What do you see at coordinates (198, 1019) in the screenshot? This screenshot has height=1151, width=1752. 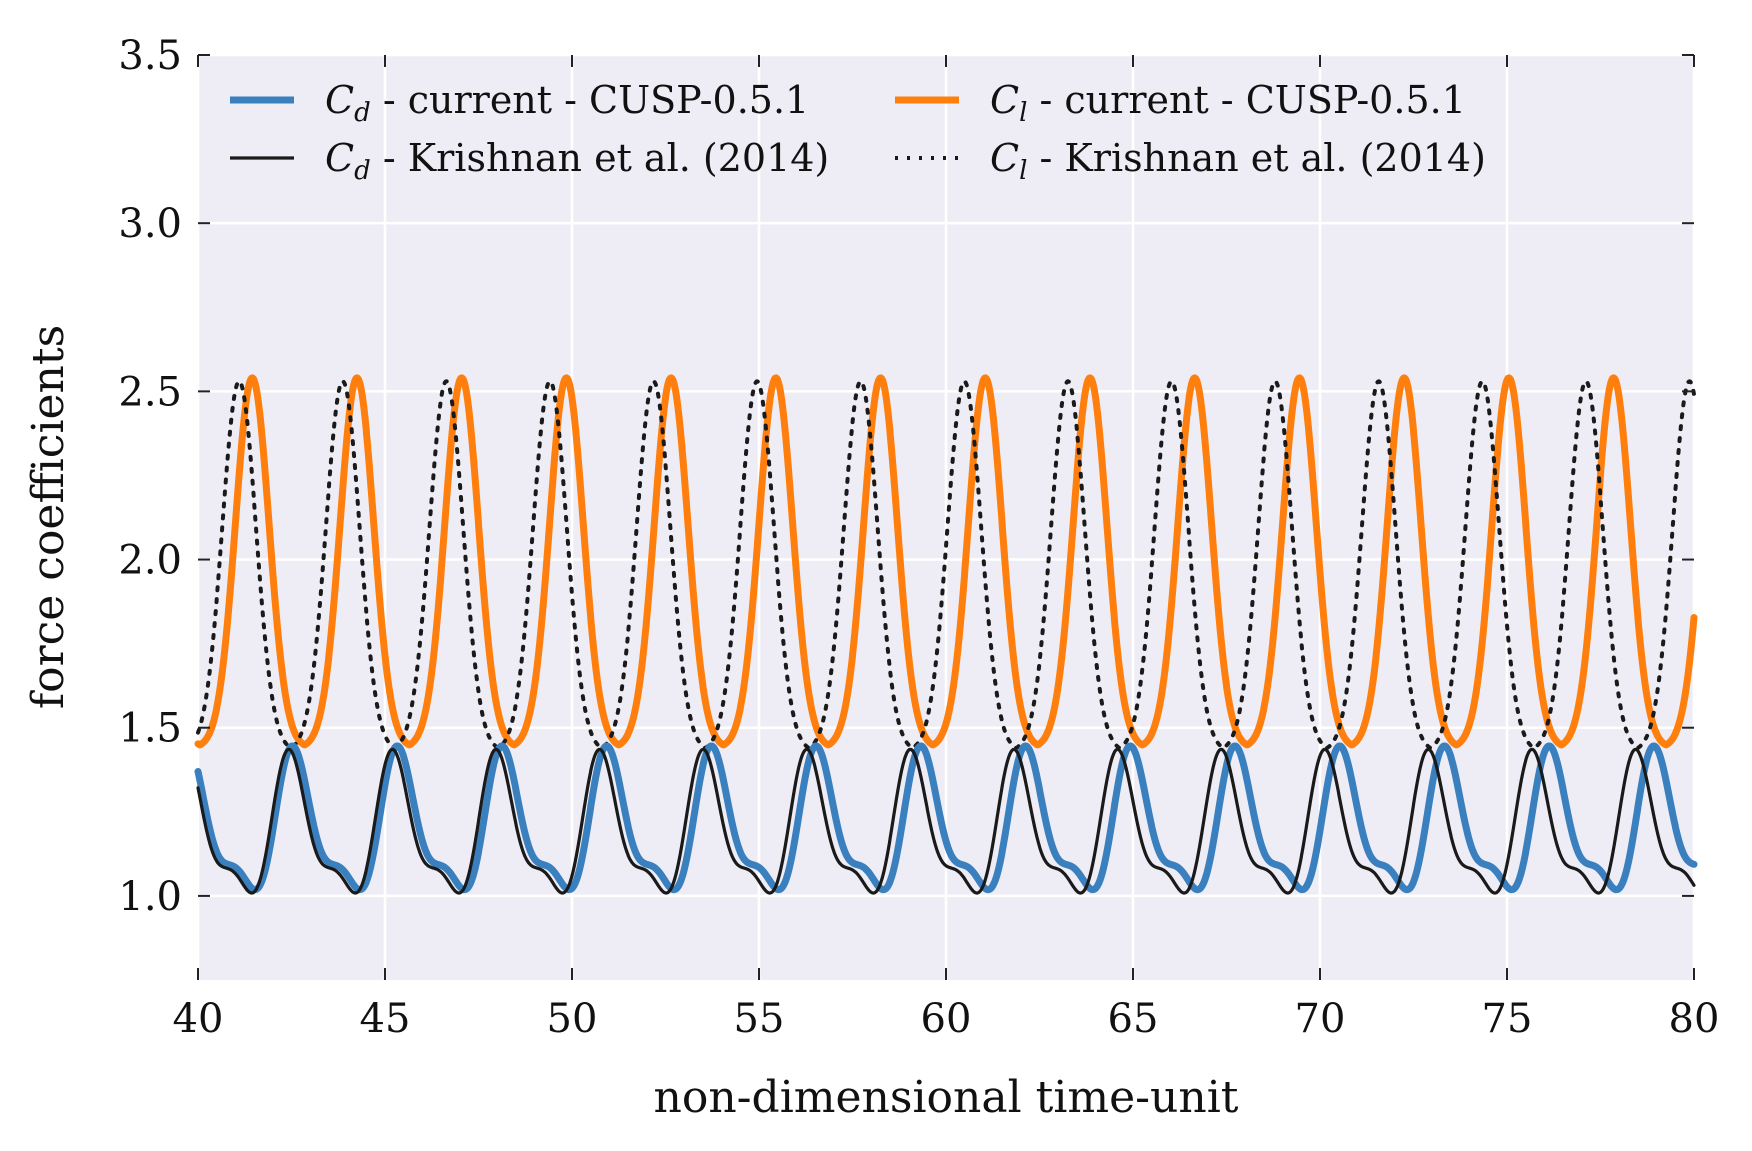 I see `x-tick-label: 40` at bounding box center [198, 1019].